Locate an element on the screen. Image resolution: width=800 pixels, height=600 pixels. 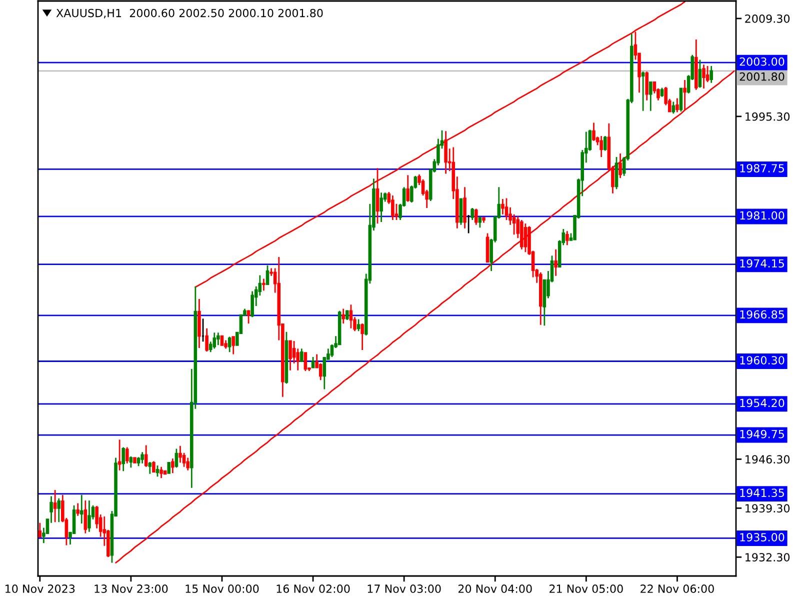
ref-line-label: 1941.35 is located at coordinates (762, 493).